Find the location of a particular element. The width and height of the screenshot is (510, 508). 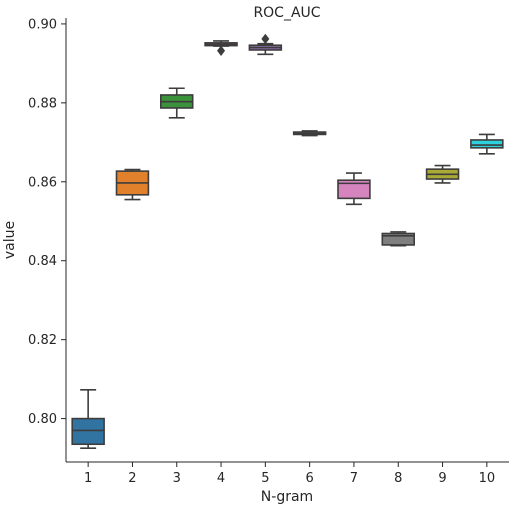

y-tick-label: 0.84 is located at coordinates (42, 261).